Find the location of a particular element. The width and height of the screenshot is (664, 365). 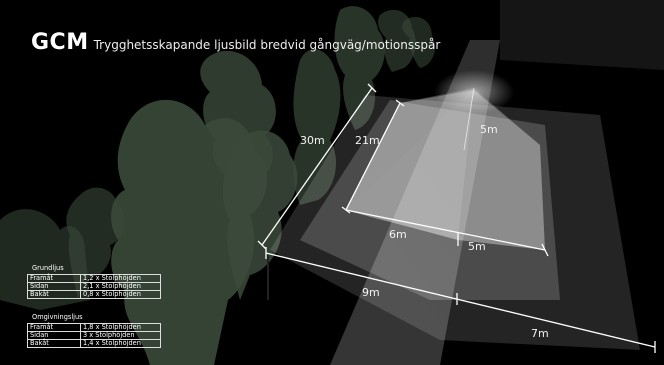

dimension-label-30m: 30m is located at coordinates (312, 140).